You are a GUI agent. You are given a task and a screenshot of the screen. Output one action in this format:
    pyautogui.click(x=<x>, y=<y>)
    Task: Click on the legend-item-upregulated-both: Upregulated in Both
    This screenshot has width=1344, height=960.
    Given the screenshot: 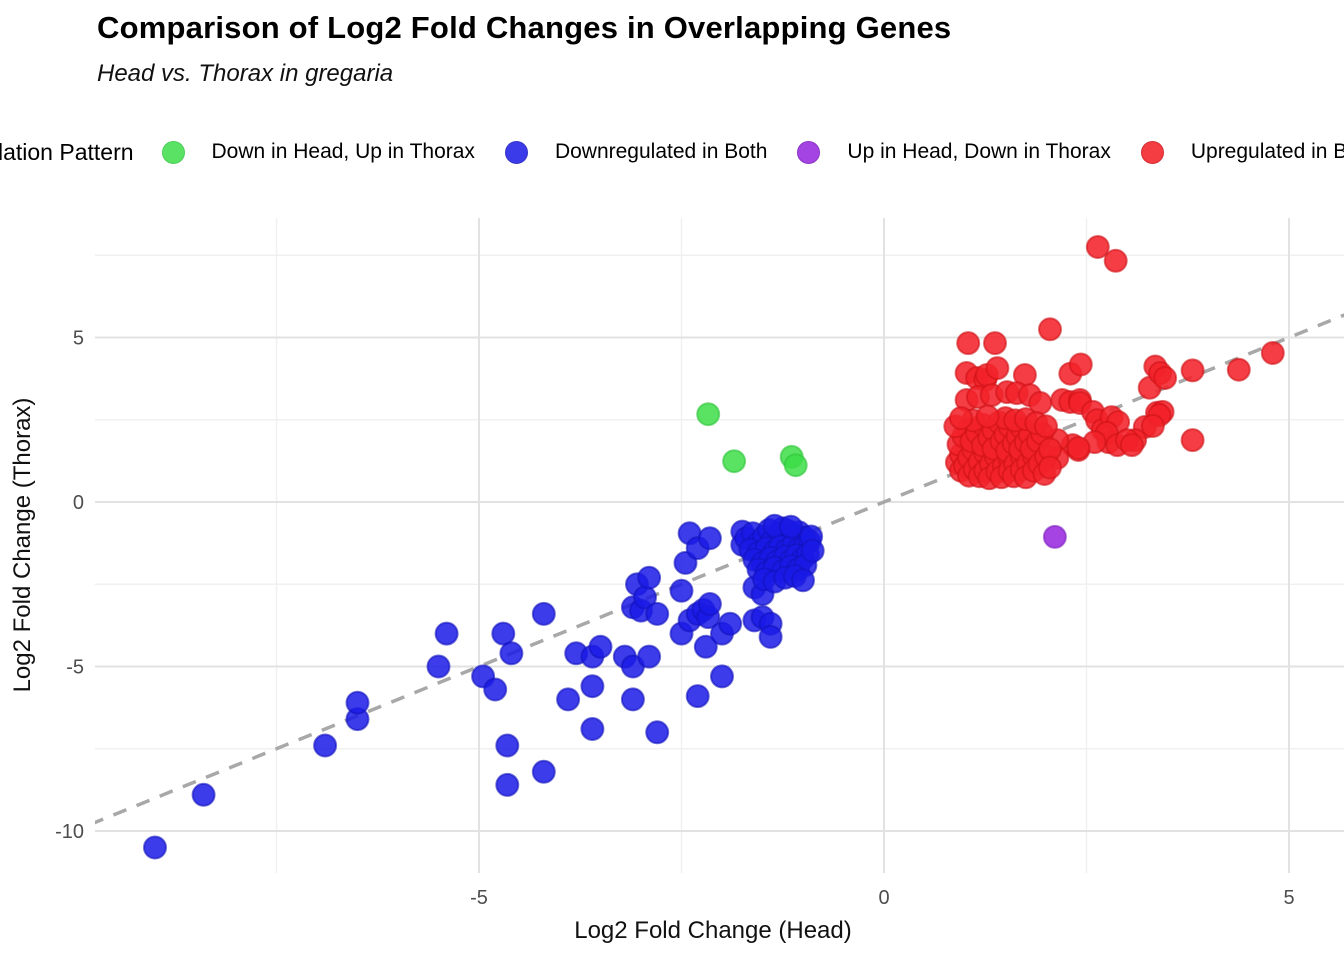 What is the action you would take?
    pyautogui.click(x=1242, y=152)
    